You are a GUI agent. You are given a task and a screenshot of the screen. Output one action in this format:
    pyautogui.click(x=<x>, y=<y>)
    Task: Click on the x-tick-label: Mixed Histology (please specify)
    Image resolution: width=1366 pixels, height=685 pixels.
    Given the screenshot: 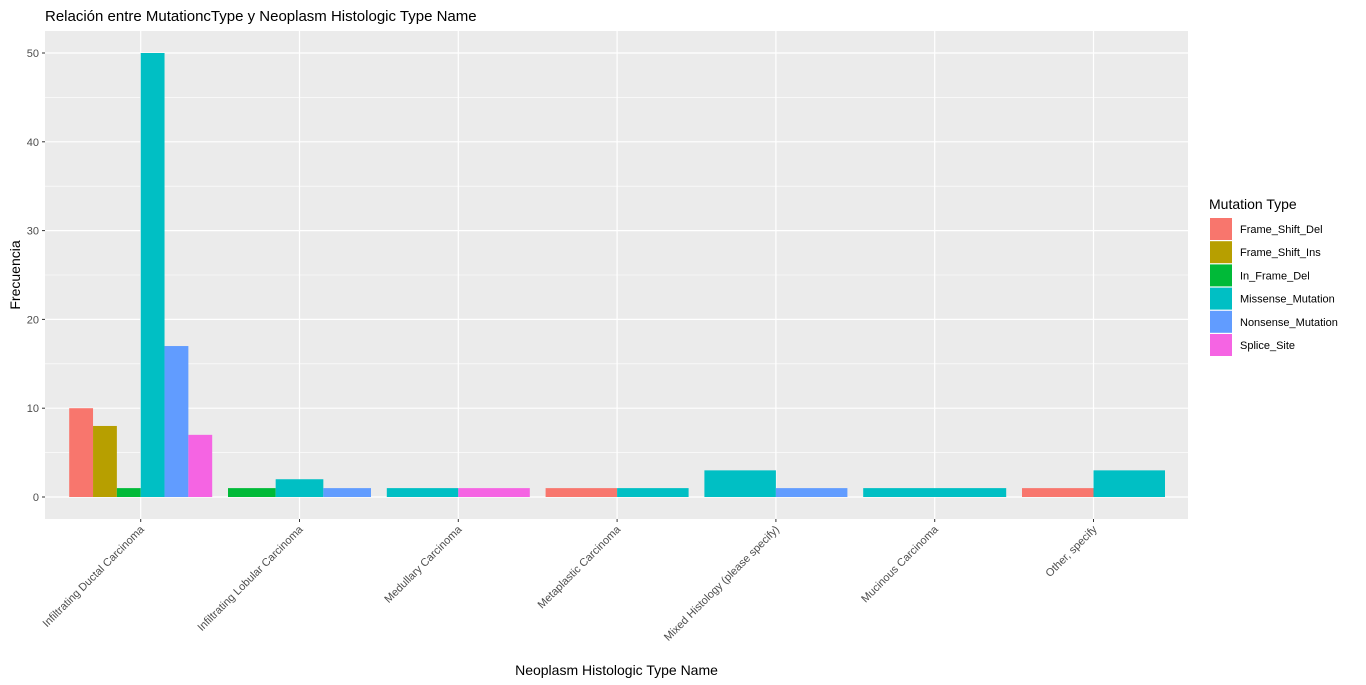 What is the action you would take?
    pyautogui.click(x=722, y=584)
    